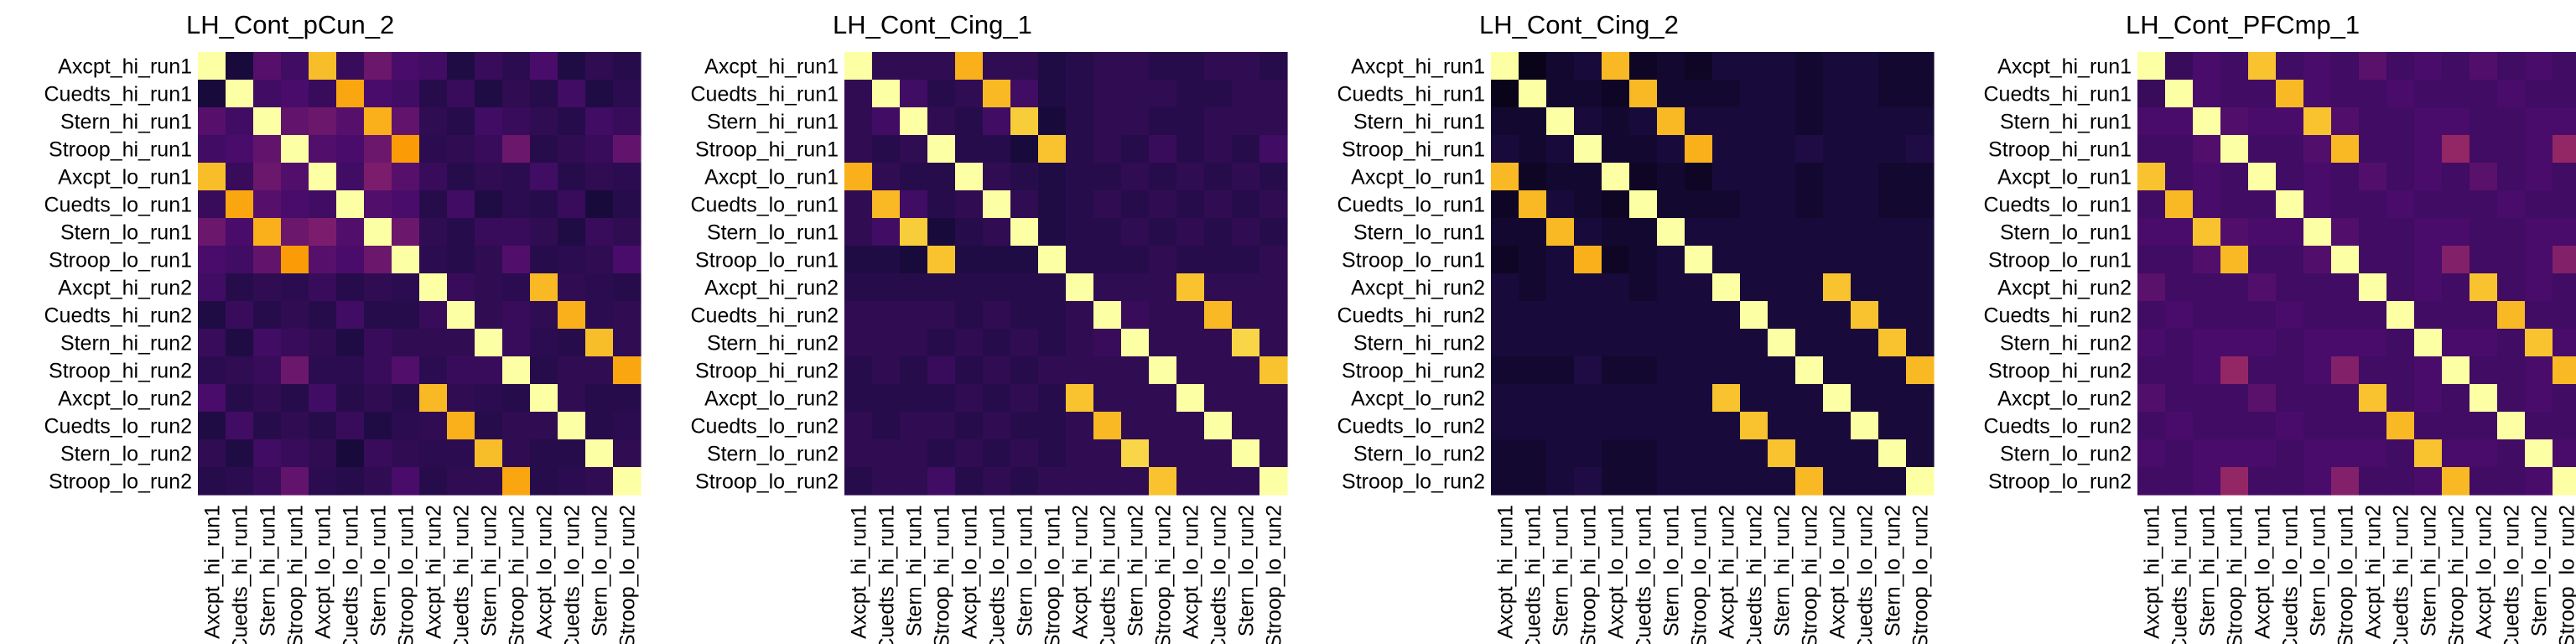 The width and height of the screenshot is (2576, 644). I want to click on row-tick-label: Stroop_lo_run2, so click(120, 482).